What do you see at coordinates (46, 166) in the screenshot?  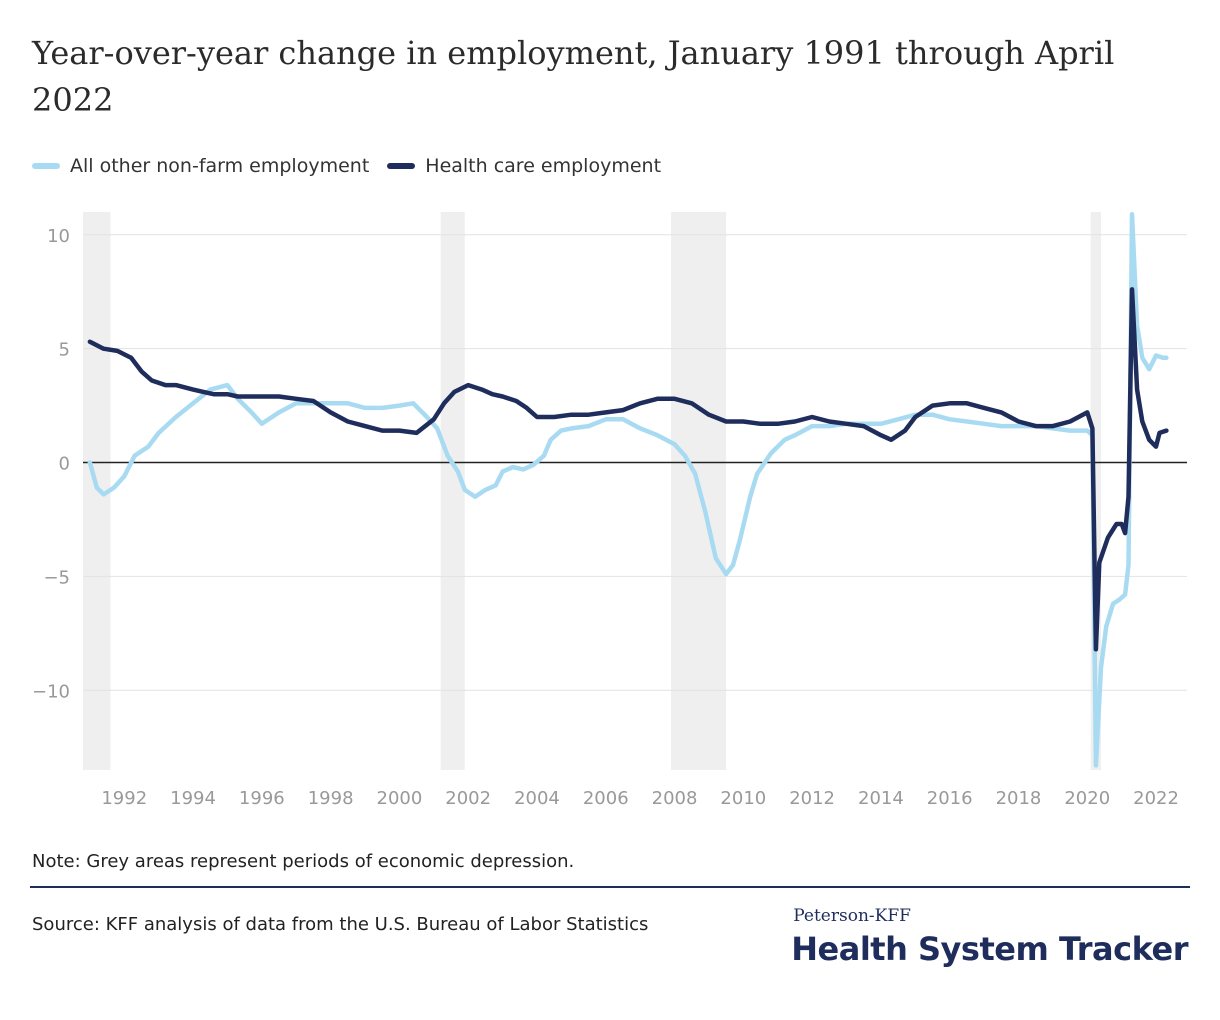 I see `legend-swatch-other` at bounding box center [46, 166].